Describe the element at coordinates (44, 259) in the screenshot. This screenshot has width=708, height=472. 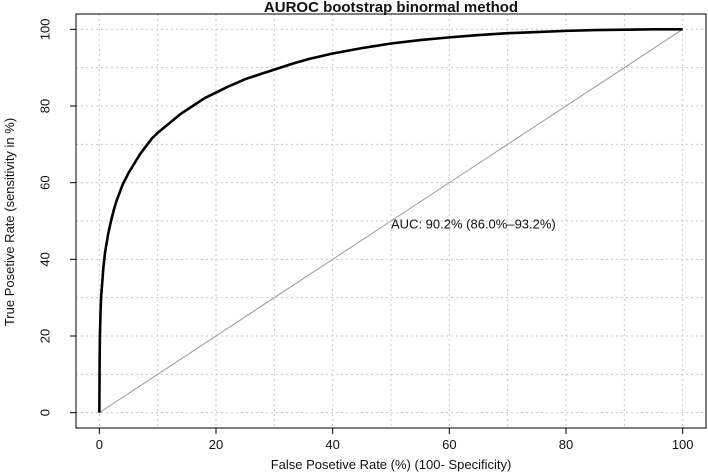
I see `y-tick-label: 40` at that location.